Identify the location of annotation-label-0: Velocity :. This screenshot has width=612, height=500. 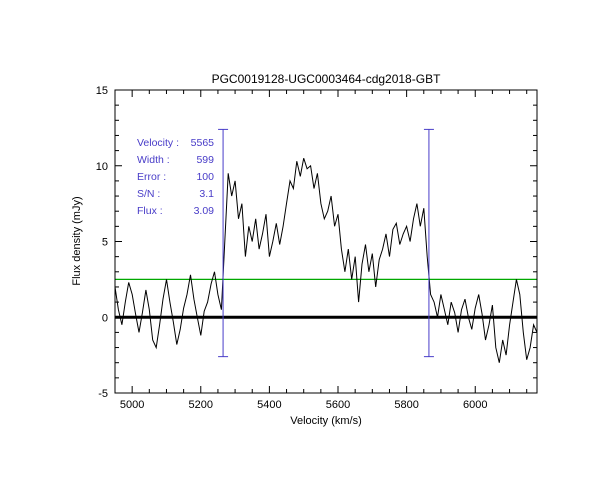
(158, 143).